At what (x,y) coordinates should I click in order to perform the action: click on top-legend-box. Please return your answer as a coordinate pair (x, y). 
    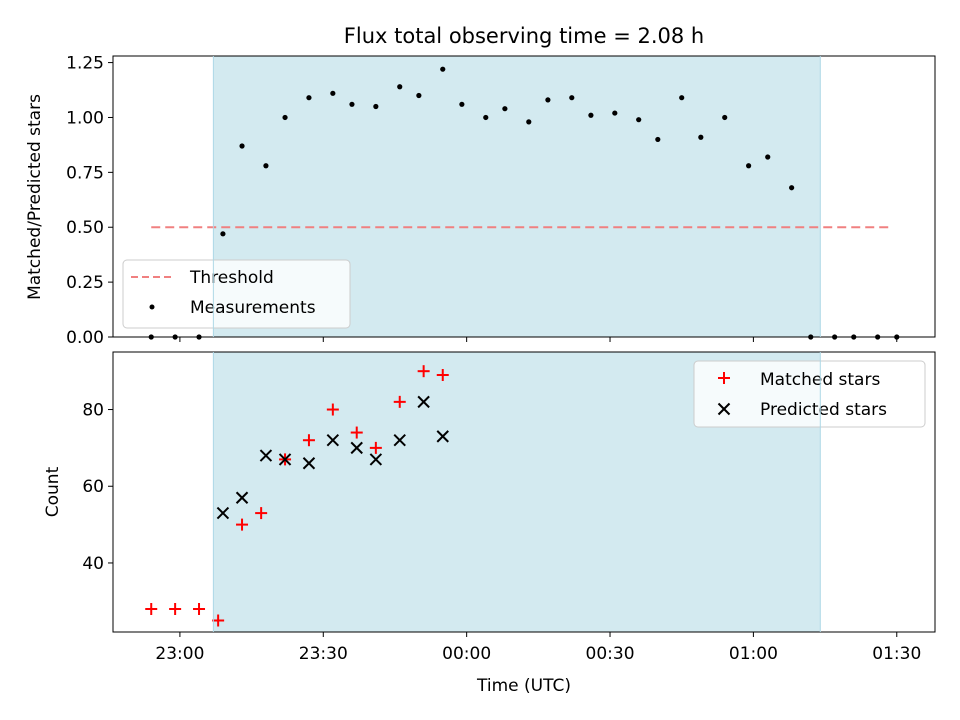
    Looking at the image, I should click on (236, 294).